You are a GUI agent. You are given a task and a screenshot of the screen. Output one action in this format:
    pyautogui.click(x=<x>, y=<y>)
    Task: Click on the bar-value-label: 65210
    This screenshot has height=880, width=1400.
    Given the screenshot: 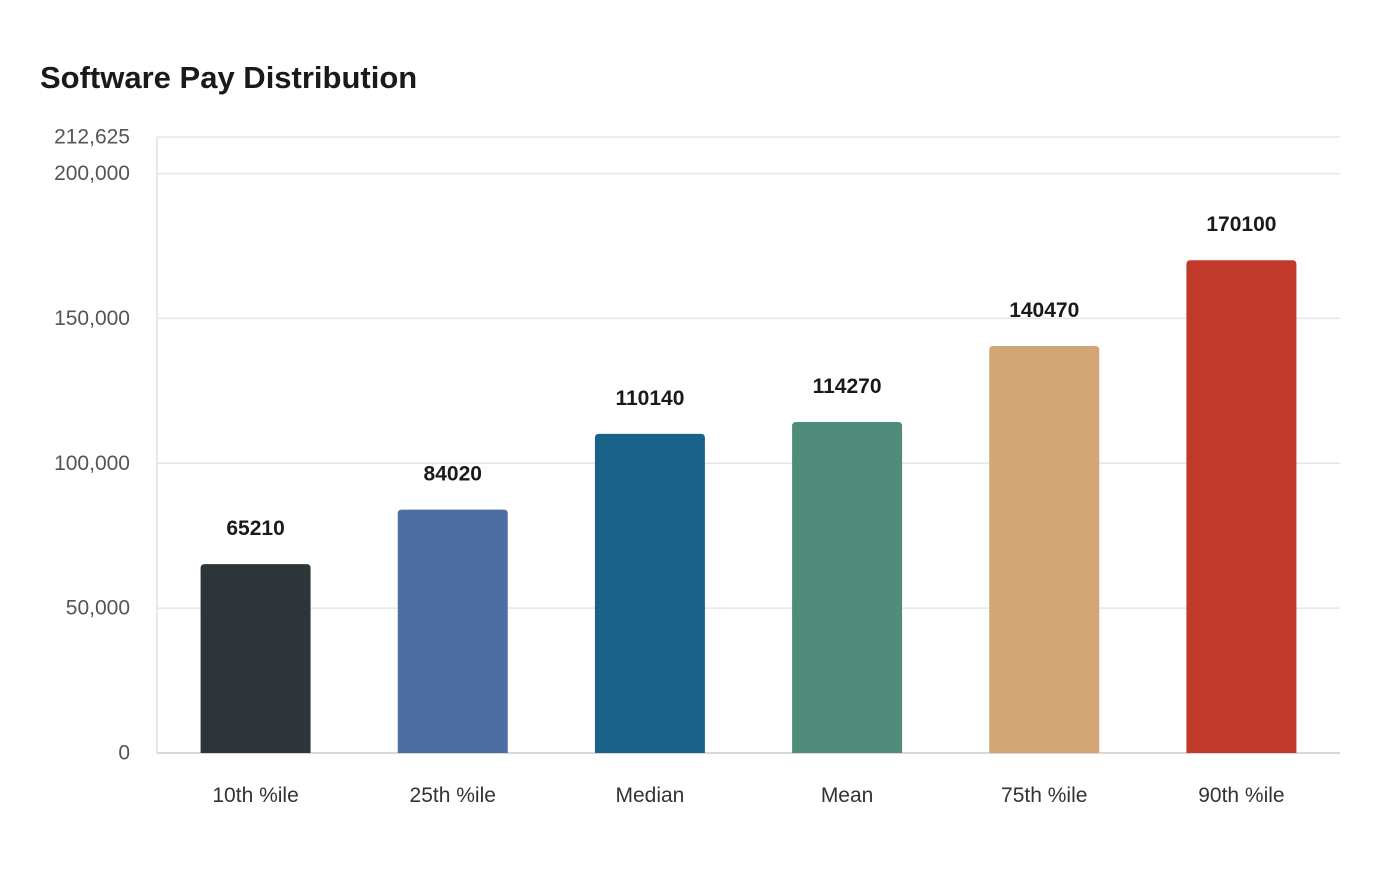 What is the action you would take?
    pyautogui.click(x=255, y=528)
    